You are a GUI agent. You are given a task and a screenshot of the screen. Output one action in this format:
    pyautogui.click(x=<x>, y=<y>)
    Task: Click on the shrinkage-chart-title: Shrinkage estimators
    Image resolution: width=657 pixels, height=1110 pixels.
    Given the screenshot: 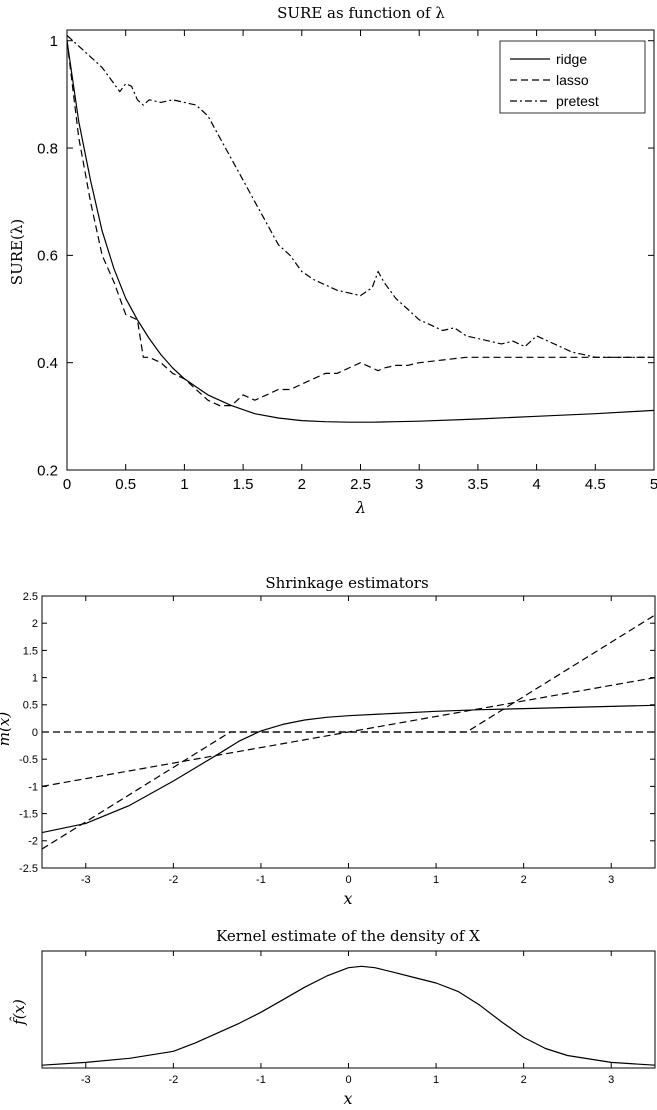 What is the action you would take?
    pyautogui.click(x=346, y=583)
    